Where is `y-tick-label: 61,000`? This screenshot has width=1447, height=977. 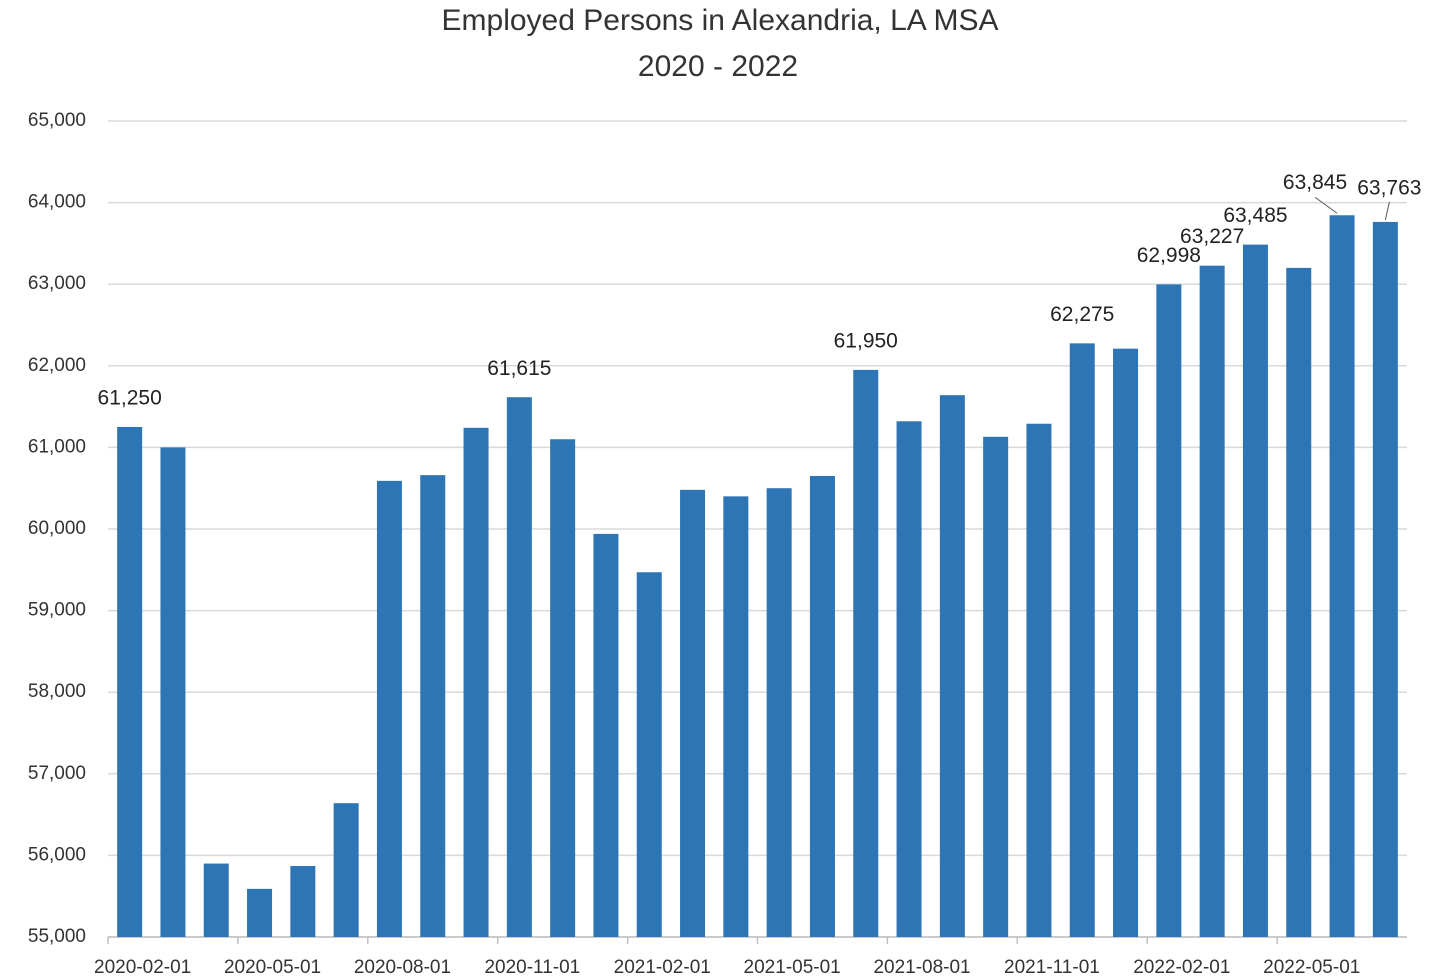
y-tick-label: 61,000 is located at coordinates (57, 446).